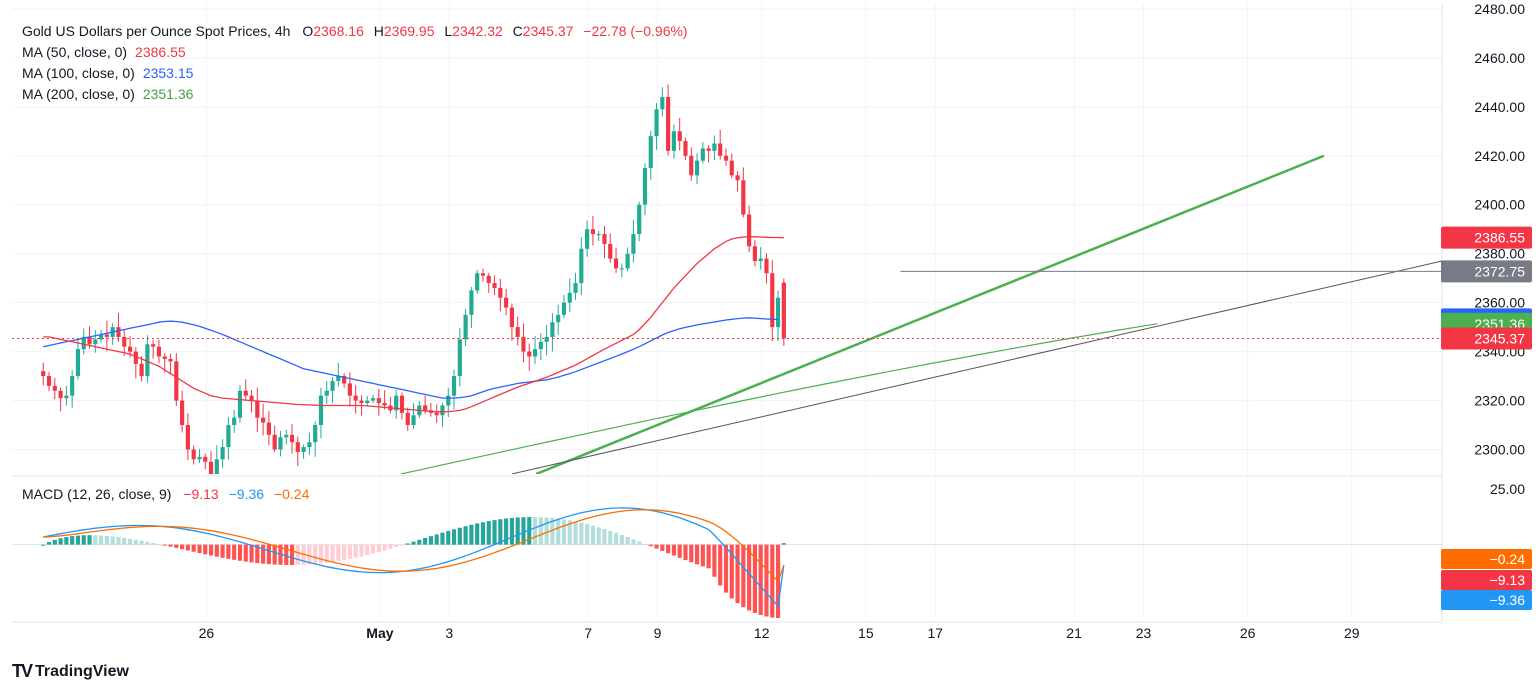 This screenshot has height=693, width=1536. What do you see at coordinates (1499, 9) in the screenshot?
I see `price-tick-label: 2480.00` at bounding box center [1499, 9].